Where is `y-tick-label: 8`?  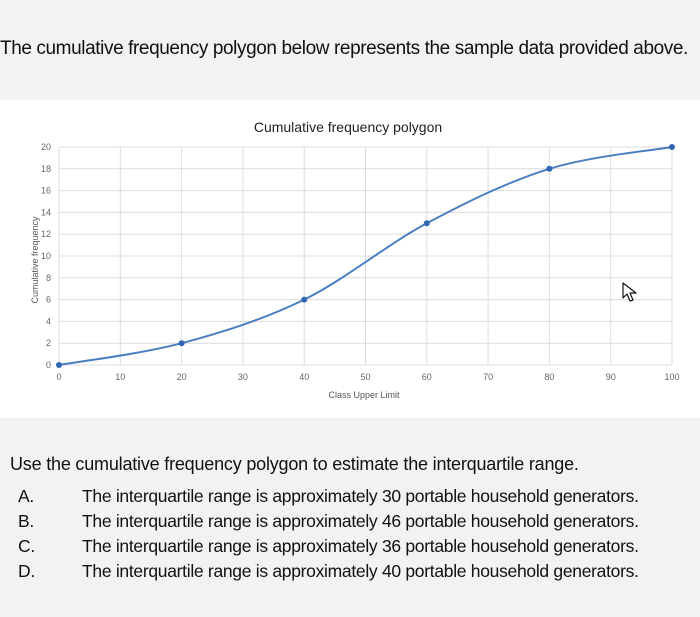 y-tick-label: 8 is located at coordinates (48, 278).